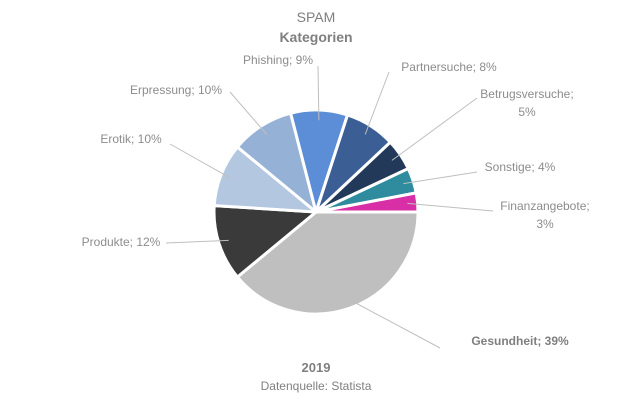 This screenshot has width=632, height=409. What do you see at coordinates (545, 224) in the screenshot?
I see `slice-label-finanzangebote-line2: 3%` at bounding box center [545, 224].